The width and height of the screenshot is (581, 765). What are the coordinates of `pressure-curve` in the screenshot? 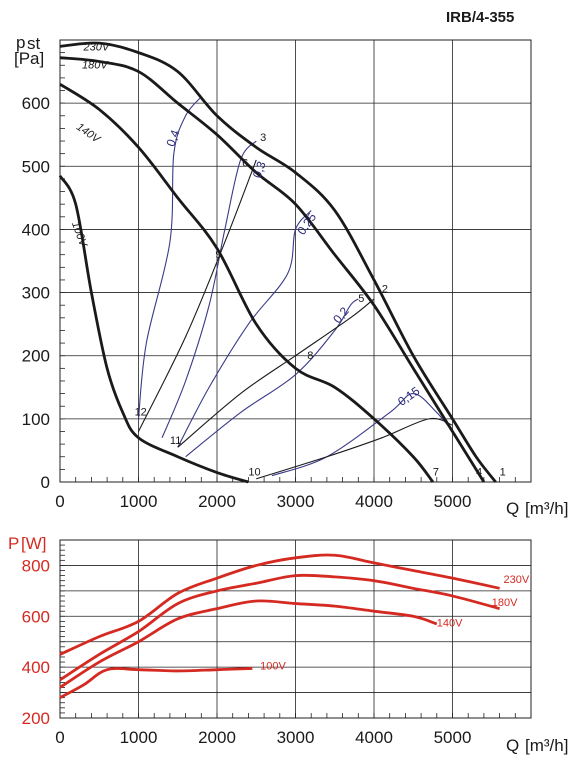 It's located at (153, 329).